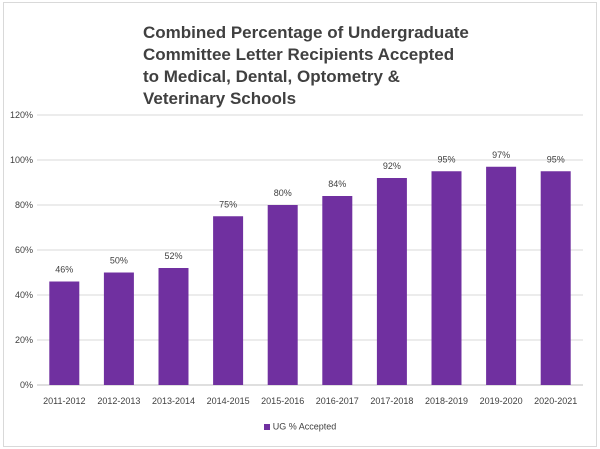 The width and height of the screenshot is (600, 449). What do you see at coordinates (228, 401) in the screenshot?
I see `x-tick-label: 2014-2015` at bounding box center [228, 401].